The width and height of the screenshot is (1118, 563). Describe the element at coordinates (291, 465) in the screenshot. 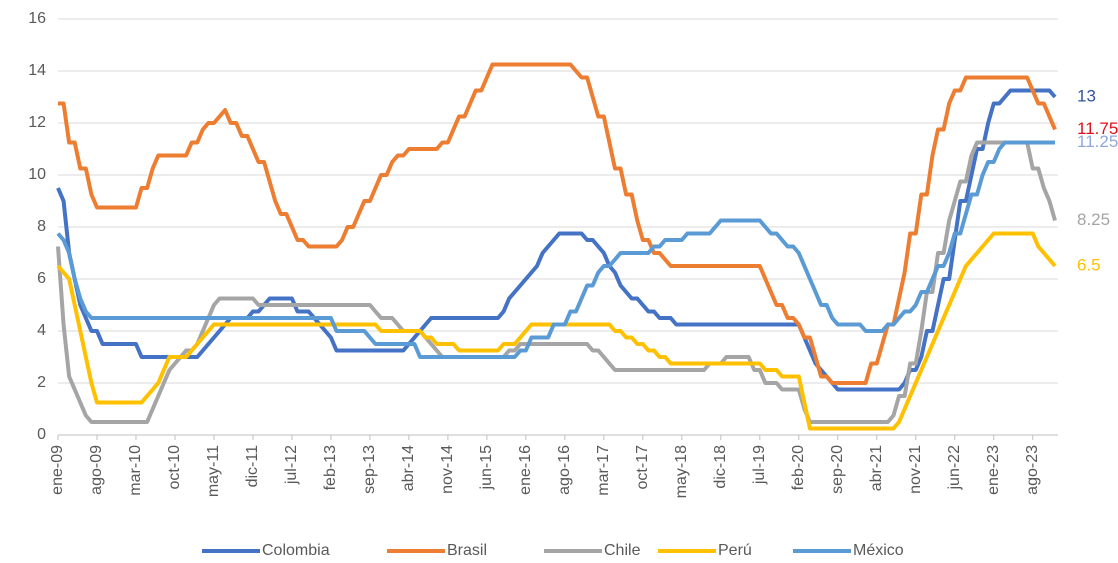

I see `x-tick-label: jul-12` at that location.